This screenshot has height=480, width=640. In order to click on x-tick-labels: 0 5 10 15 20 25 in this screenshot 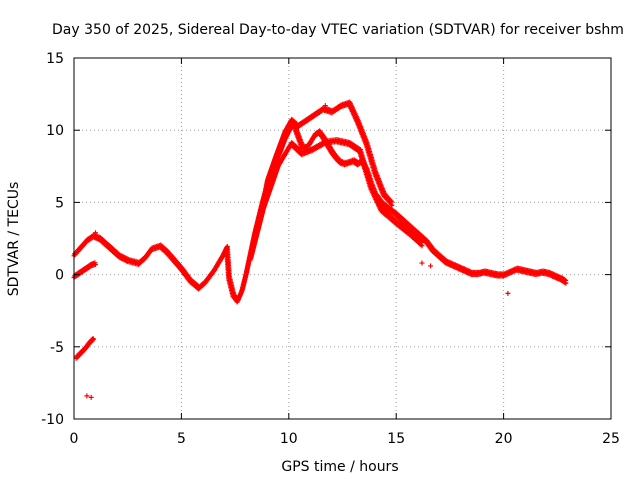, I will do `click(345, 439)`.